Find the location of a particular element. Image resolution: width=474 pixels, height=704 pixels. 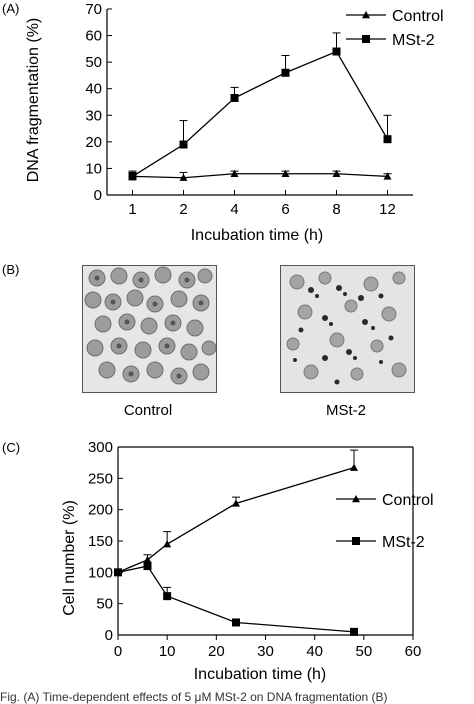

micrograph-mst2 is located at coordinates (347, 329).